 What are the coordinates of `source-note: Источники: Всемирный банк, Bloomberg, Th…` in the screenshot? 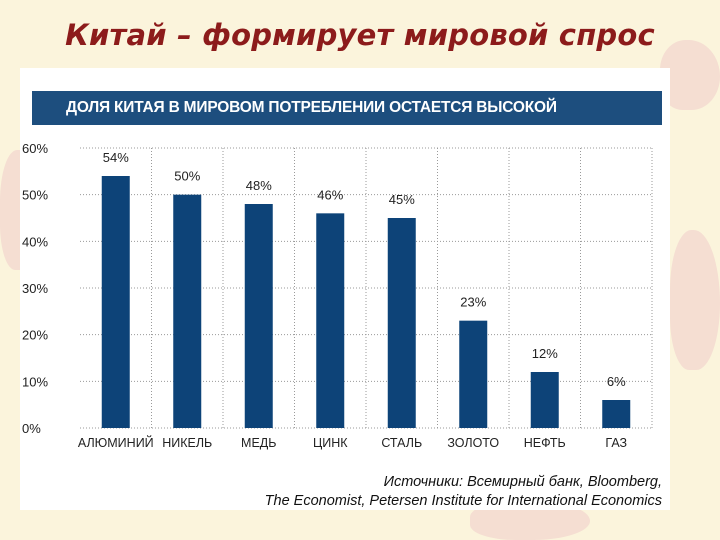 It's located at (463, 492).